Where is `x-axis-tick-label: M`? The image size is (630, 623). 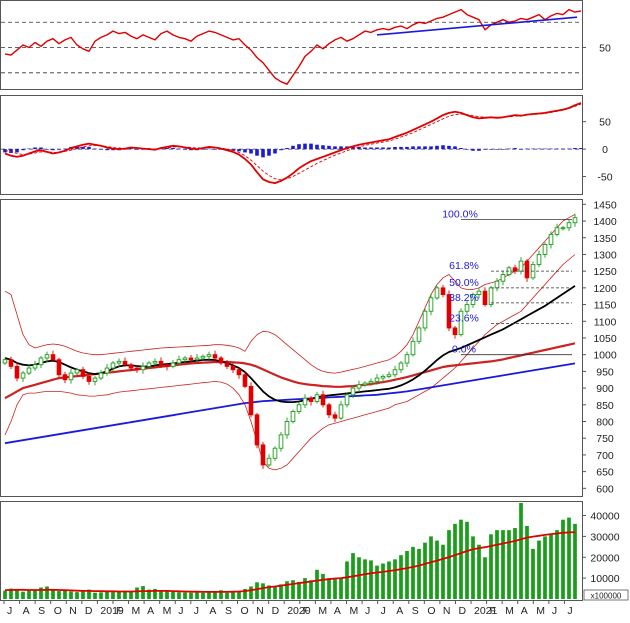
x-axis-tick-label: M is located at coordinates (540, 611).